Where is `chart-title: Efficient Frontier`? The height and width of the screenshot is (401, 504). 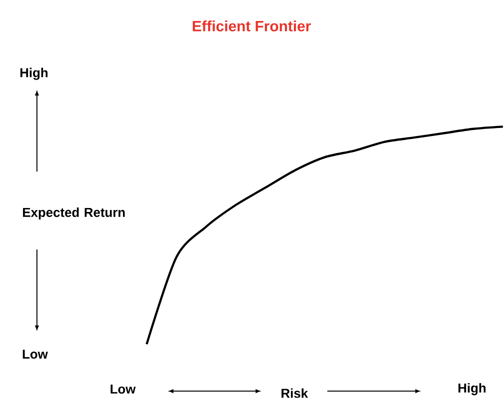
chart-title: Efficient Frontier is located at coordinates (251, 26).